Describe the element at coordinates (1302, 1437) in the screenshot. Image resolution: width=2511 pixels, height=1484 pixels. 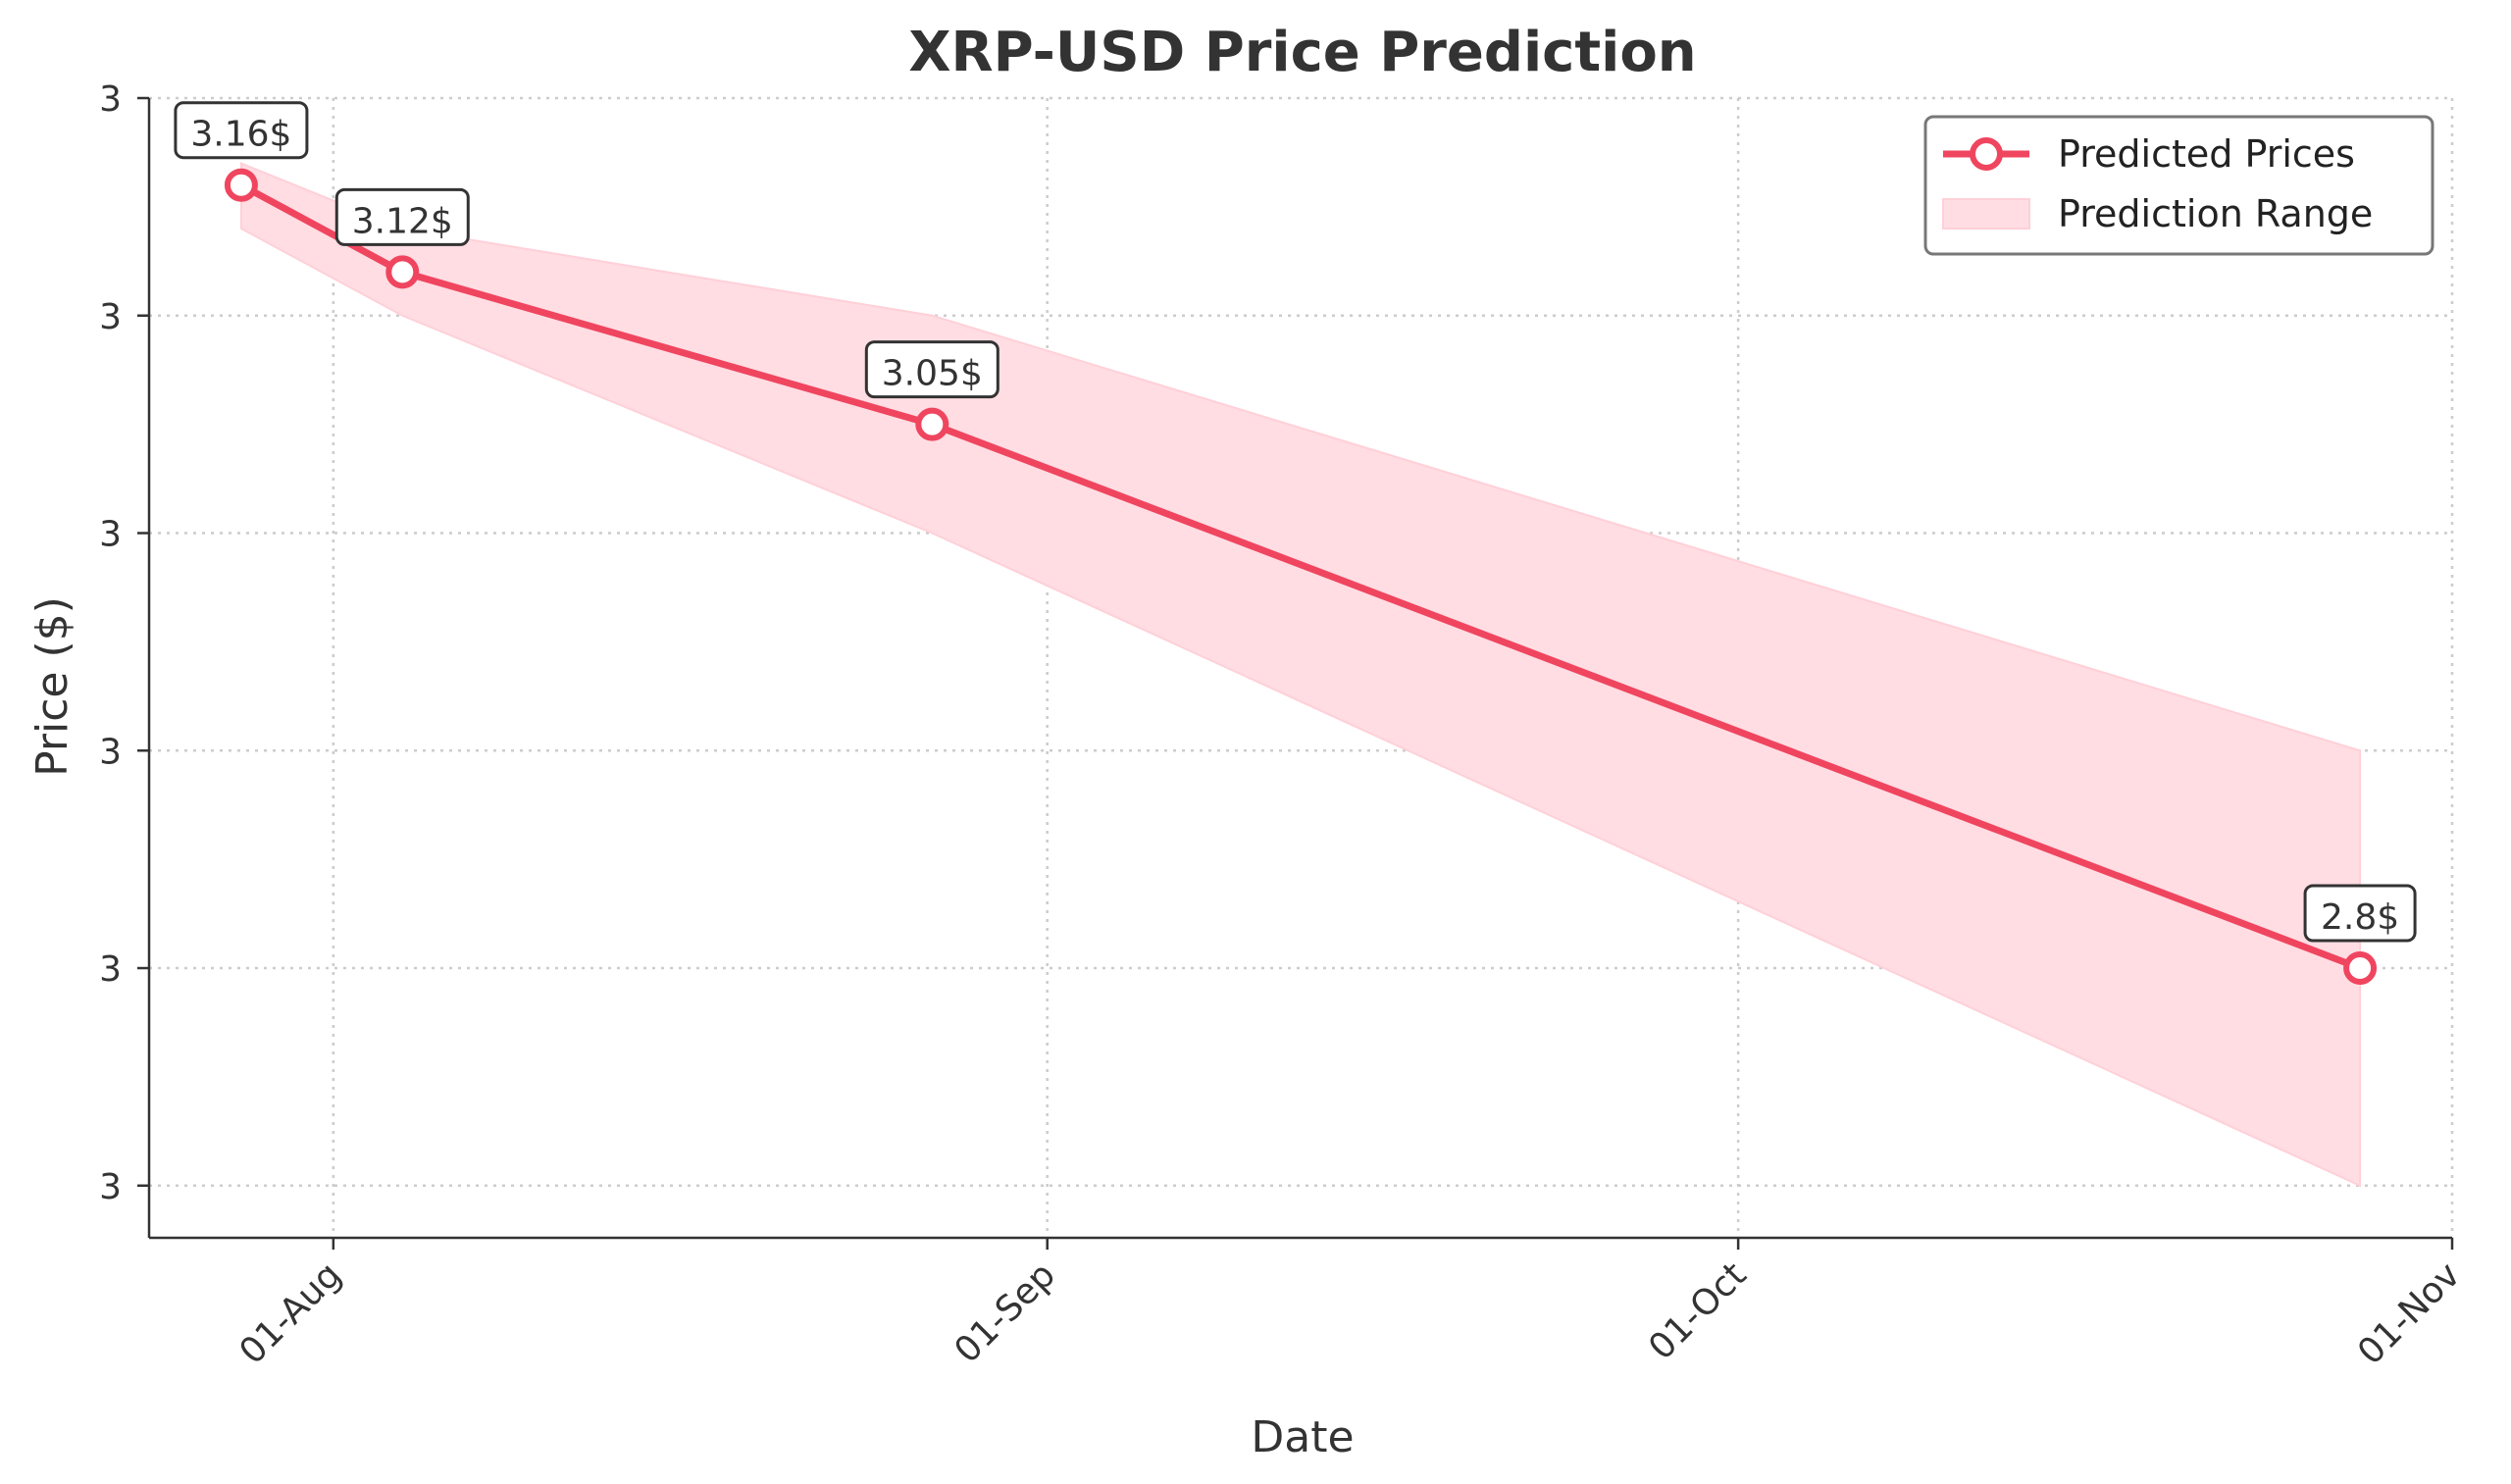
I see `x-axis-label: Date` at that location.